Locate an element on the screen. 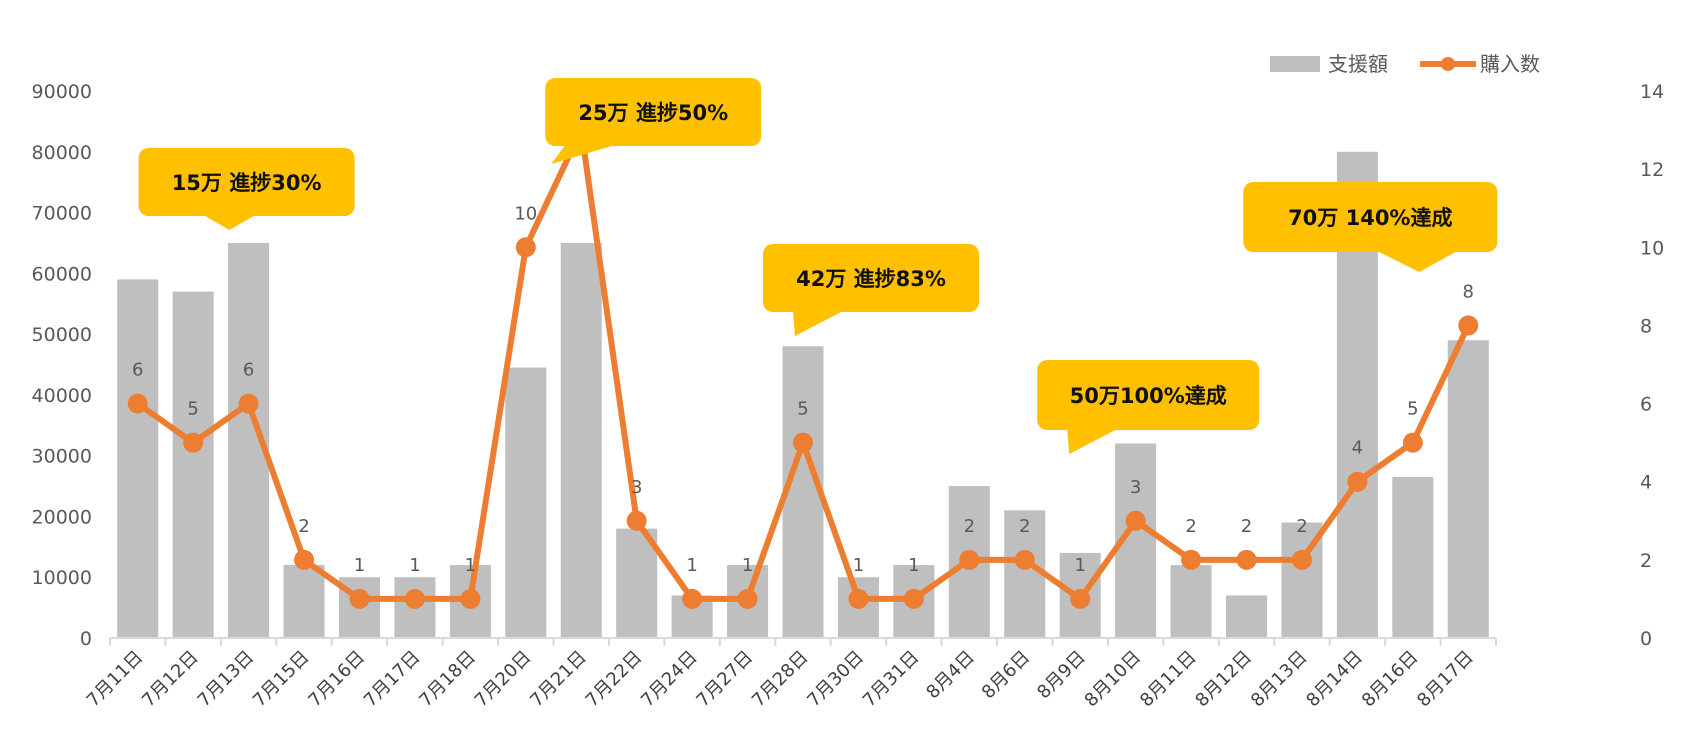 The height and width of the screenshot is (750, 1692). x-tick-label-8月10日: 8月10日 is located at coordinates (1113, 679).